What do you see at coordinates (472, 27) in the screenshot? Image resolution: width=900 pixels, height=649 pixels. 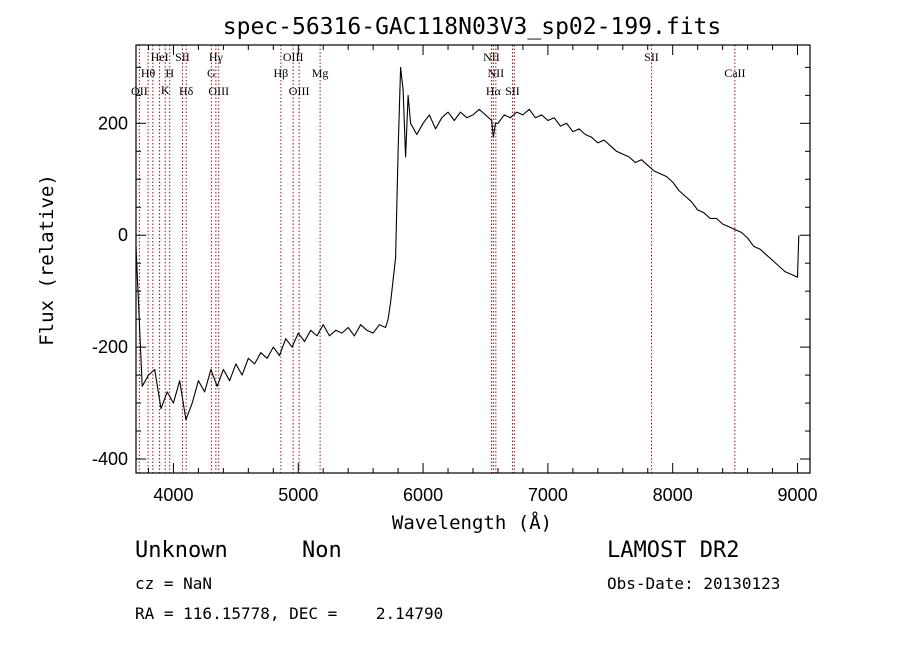 I see `chart-title: spec-56316-GAC118N03V3_sp02-199.fits` at bounding box center [472, 27].